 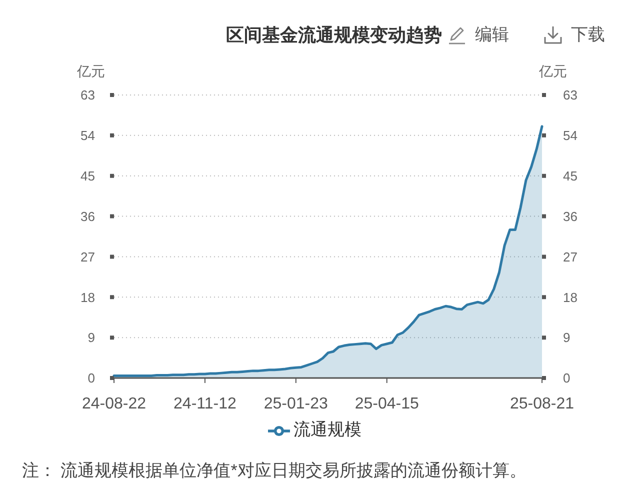 What do you see at coordinates (87, 176) in the screenshot?
I see `y-tick-label: 45` at bounding box center [87, 176].